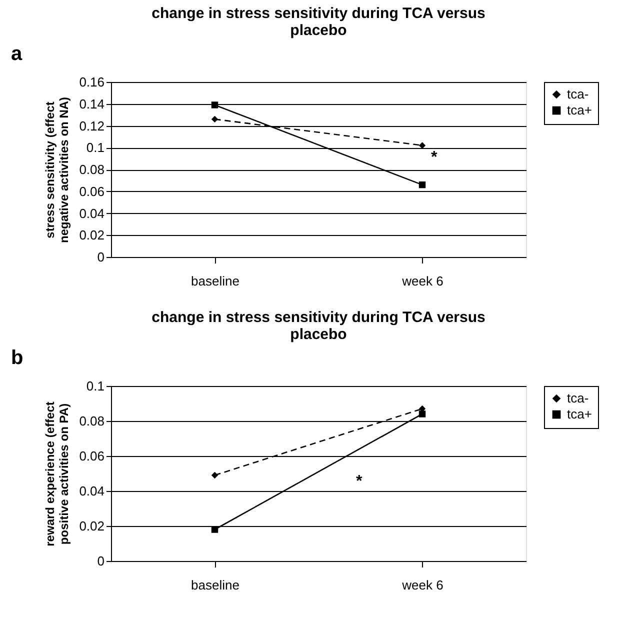  Describe the element at coordinates (91, 82) in the screenshot. I see `y-tick-label: 0.16` at that location.